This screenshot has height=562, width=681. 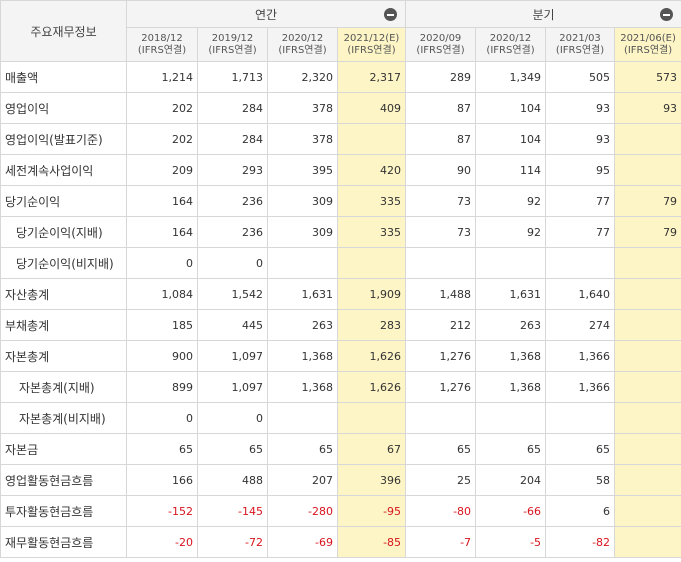 What do you see at coordinates (302, 139) in the screenshot?
I see `table-cell: 378` at bounding box center [302, 139].